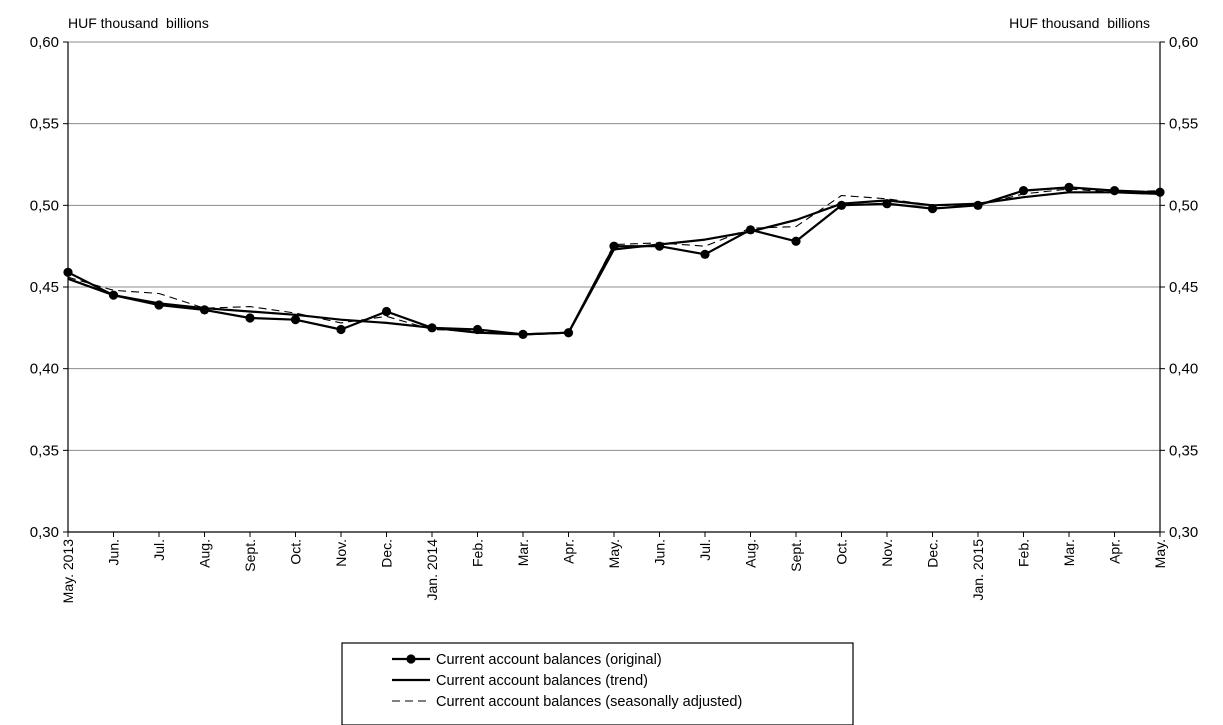 This screenshot has width=1223, height=725. Describe the element at coordinates (432, 570) in the screenshot. I see `x-tick-label: Jan. 2014` at that location.